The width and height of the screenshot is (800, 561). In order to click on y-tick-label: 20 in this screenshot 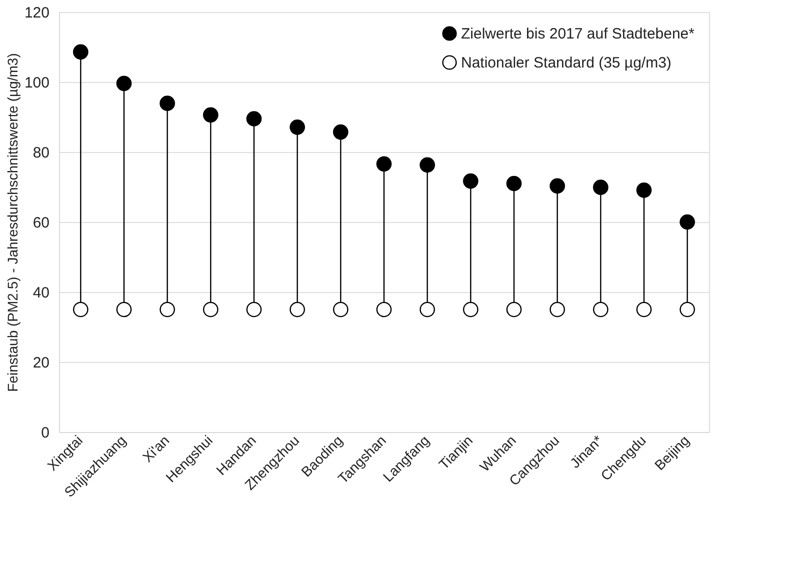, I will do `click(41, 363)`.